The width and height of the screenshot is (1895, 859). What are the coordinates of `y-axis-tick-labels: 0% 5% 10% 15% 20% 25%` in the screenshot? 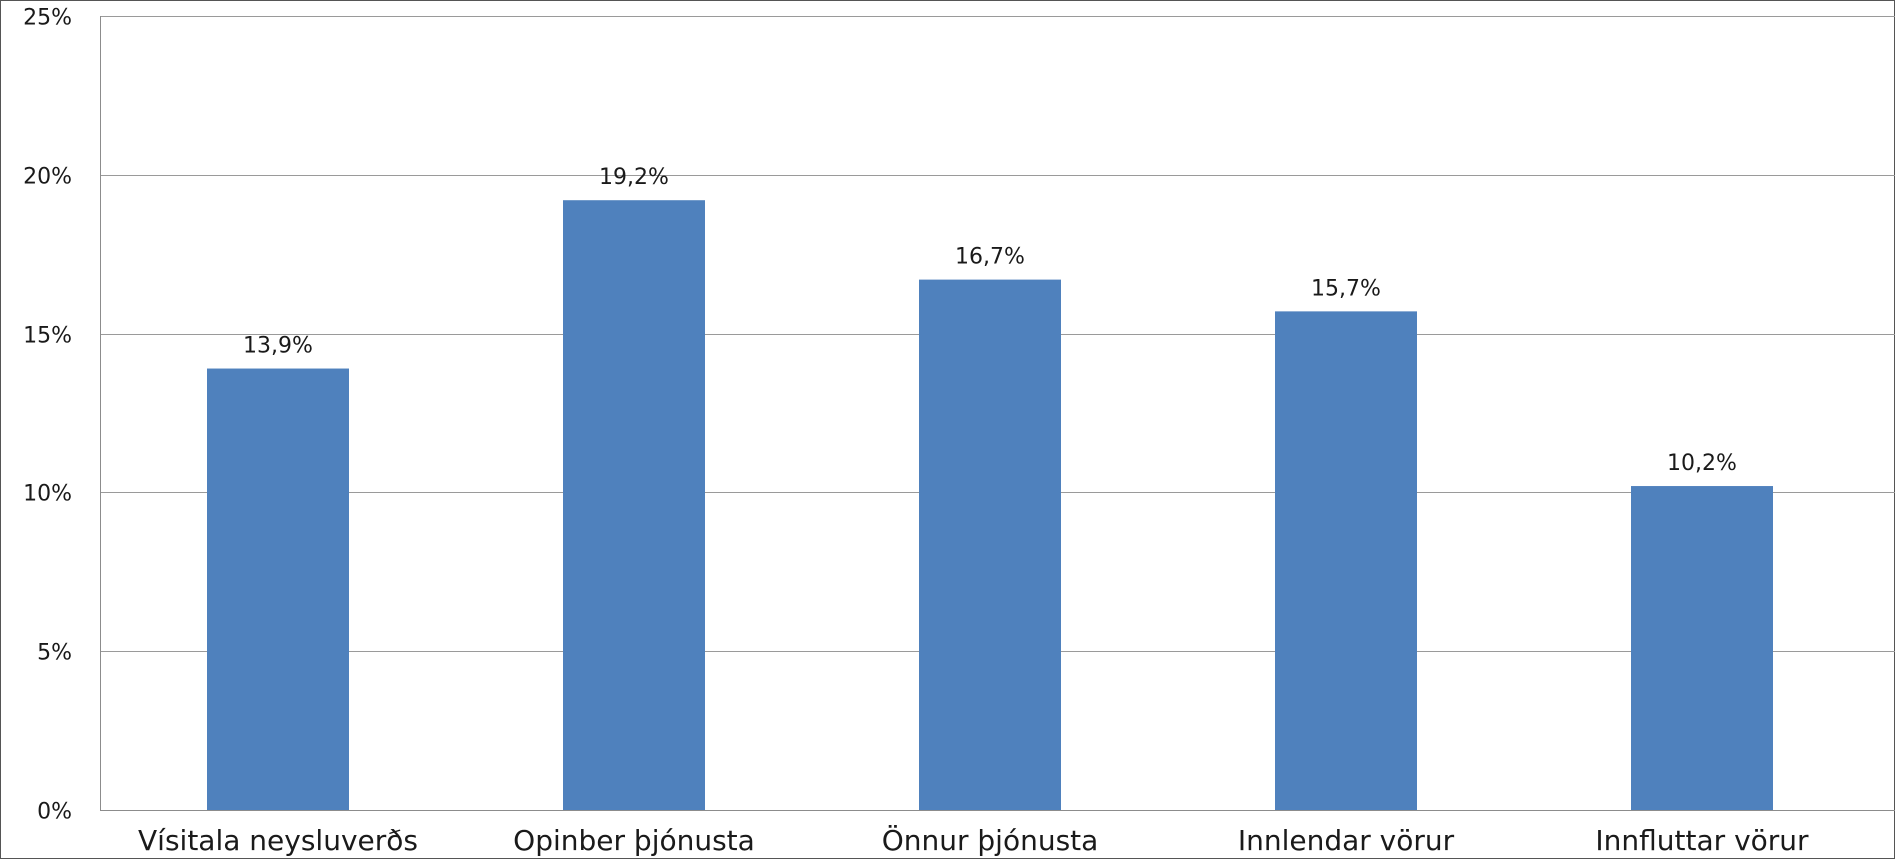 It's located at (47, 415).